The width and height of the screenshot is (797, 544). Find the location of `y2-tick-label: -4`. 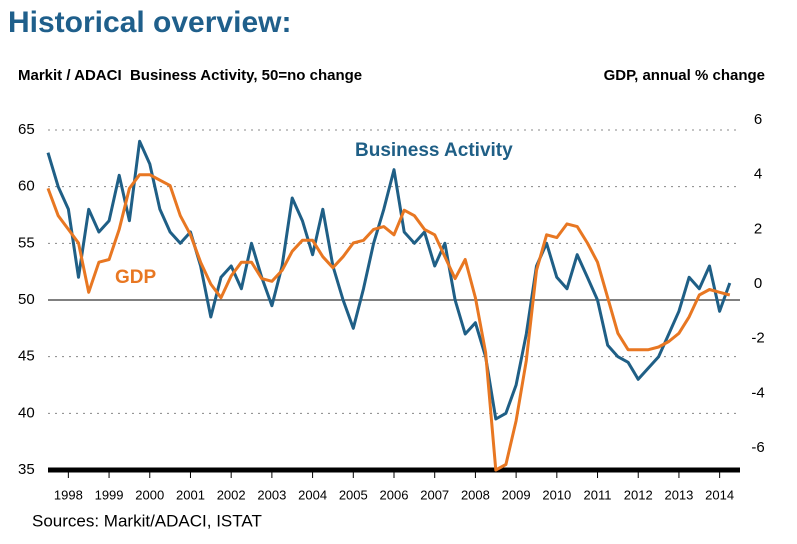

y2-tick-label: -4 is located at coordinates (757, 392).